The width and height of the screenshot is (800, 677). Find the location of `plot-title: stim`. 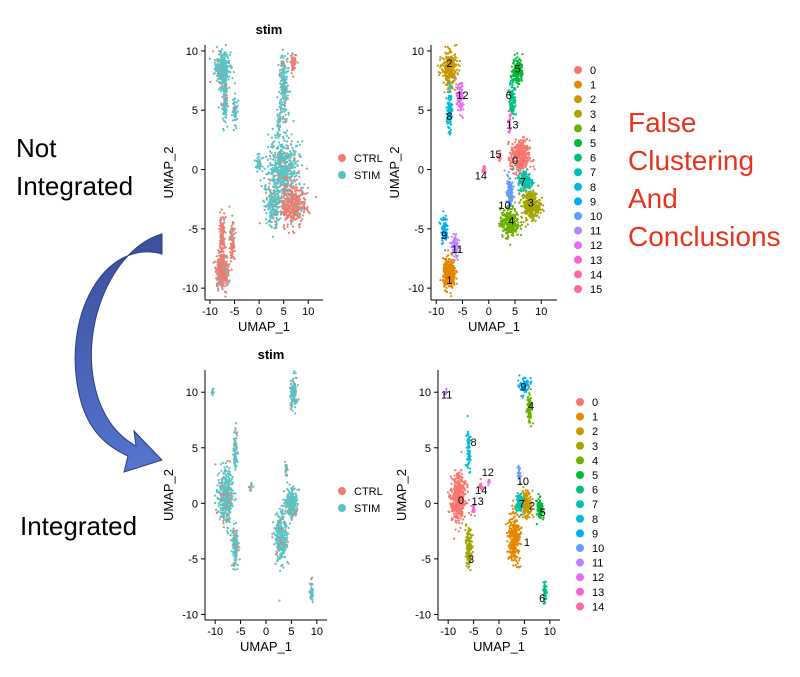

plot-title: stim is located at coordinates (269, 29).